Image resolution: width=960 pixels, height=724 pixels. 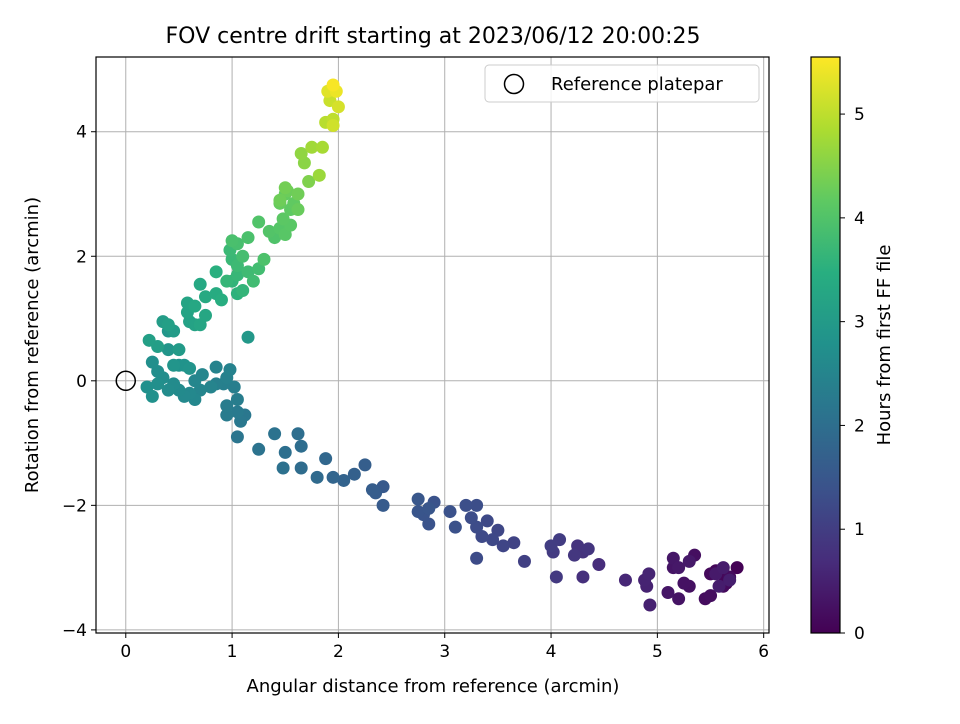 What do you see at coordinates (81, 257) in the screenshot?
I see `y-tick-label: 2` at bounding box center [81, 257].